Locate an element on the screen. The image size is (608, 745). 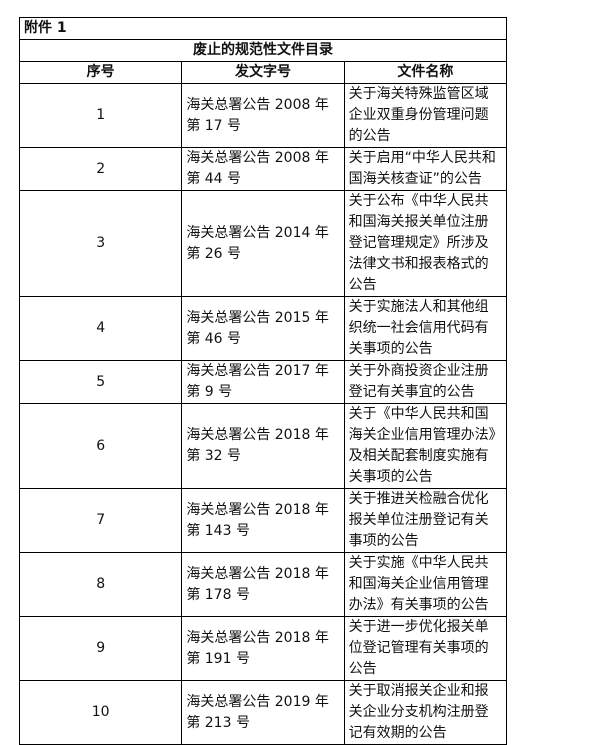
doc-number: 海关总署公告 2017 年第 9 号 is located at coordinates (263, 382).